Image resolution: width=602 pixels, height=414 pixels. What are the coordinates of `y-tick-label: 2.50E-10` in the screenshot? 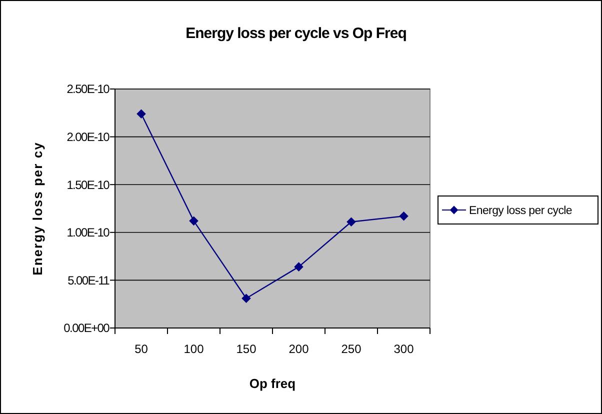 It's located at (88, 89).